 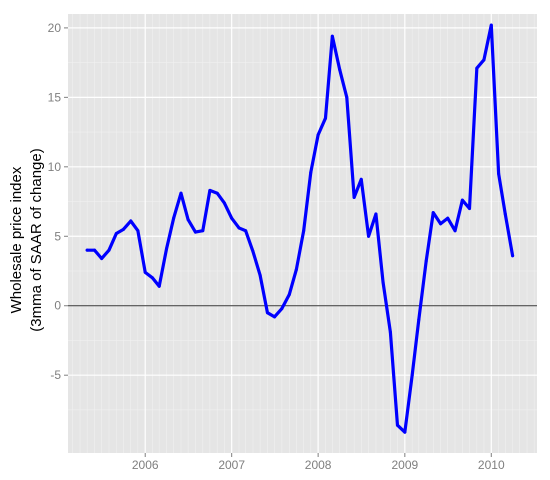 What do you see at coordinates (145, 465) in the screenshot?
I see `x-tick-label: 2006` at bounding box center [145, 465].